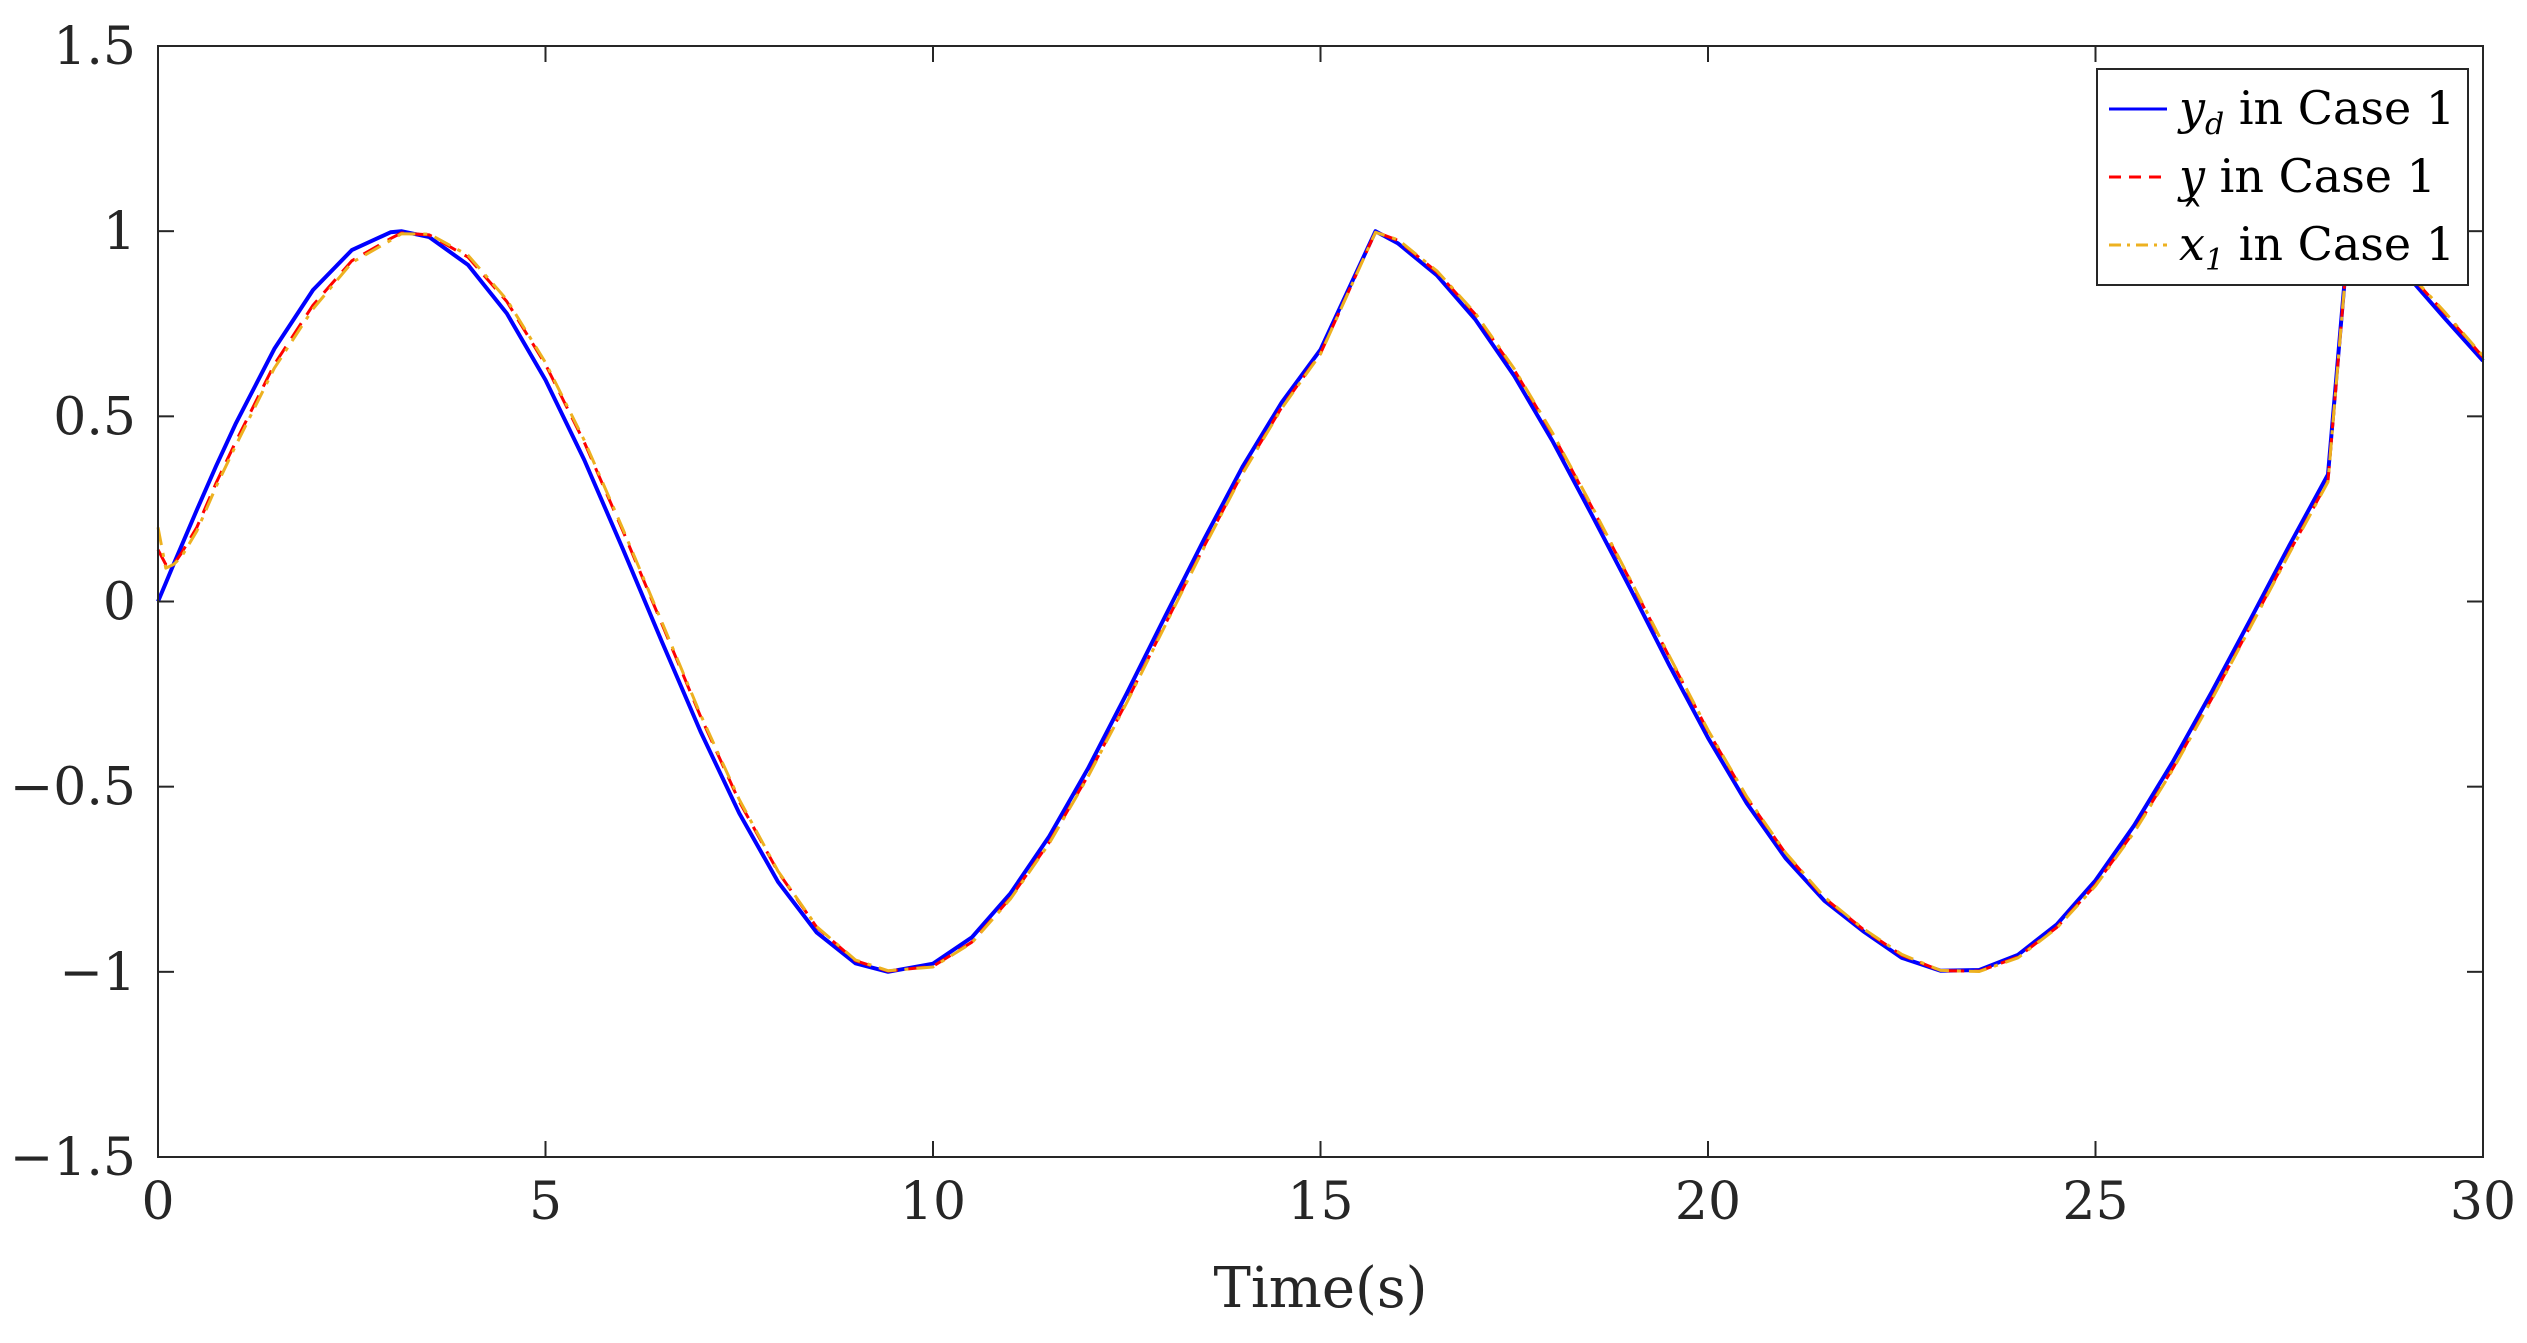  I want to click on legend-entry-label: yd in Case 1, so click(2316, 111).